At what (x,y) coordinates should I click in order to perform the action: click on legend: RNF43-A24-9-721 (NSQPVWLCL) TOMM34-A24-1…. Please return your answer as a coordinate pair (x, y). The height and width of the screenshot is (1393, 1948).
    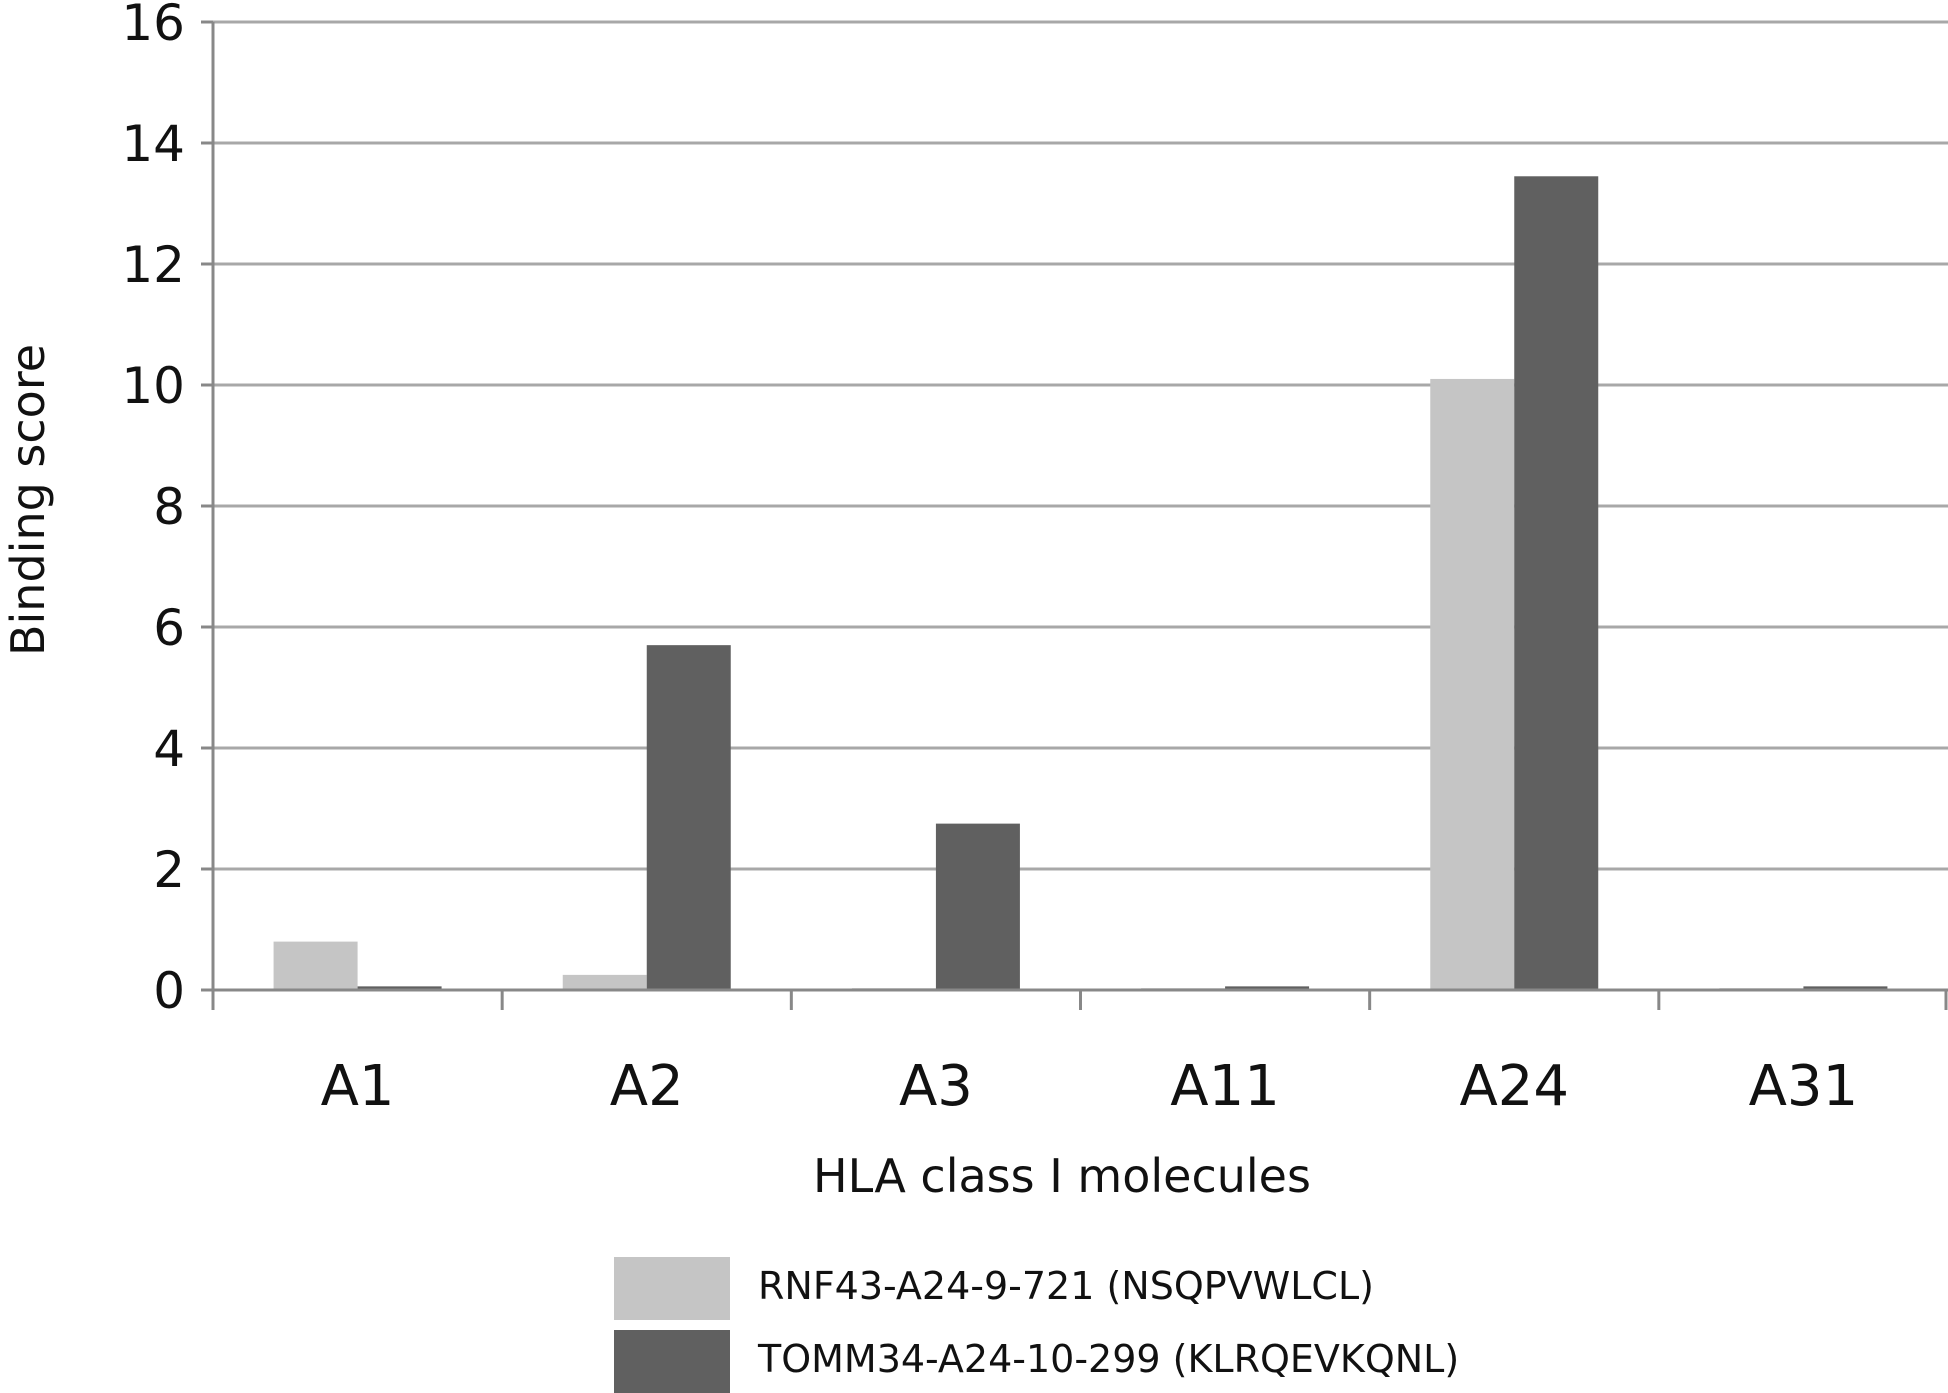
    Looking at the image, I should click on (1036, 1325).